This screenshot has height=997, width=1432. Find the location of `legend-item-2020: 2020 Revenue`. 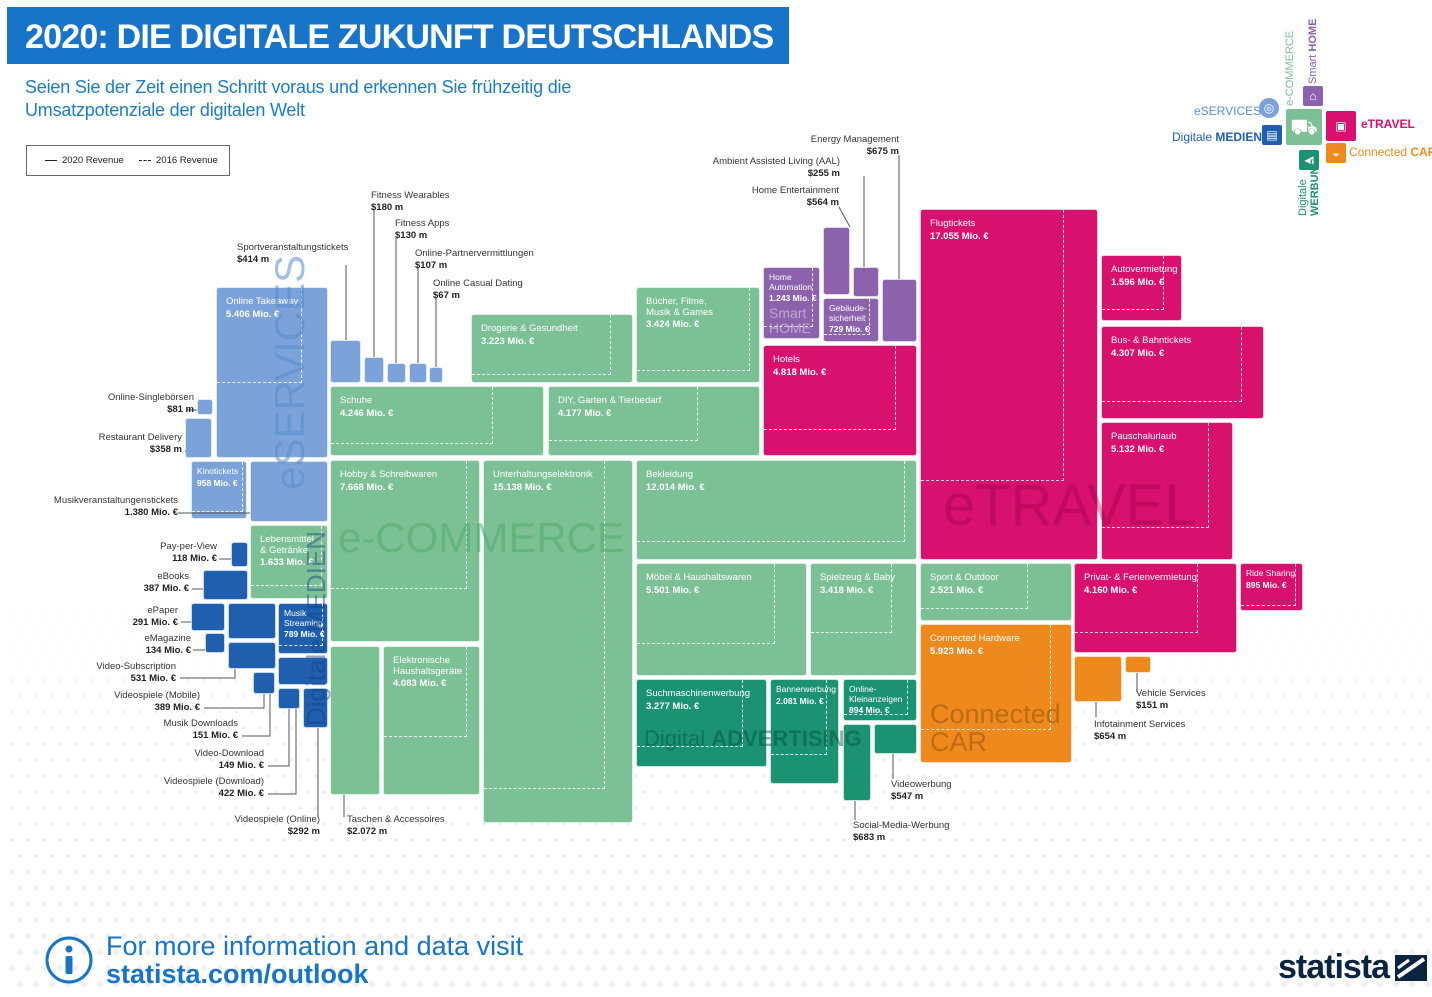

legend-item-2020: 2020 Revenue is located at coordinates (84, 160).